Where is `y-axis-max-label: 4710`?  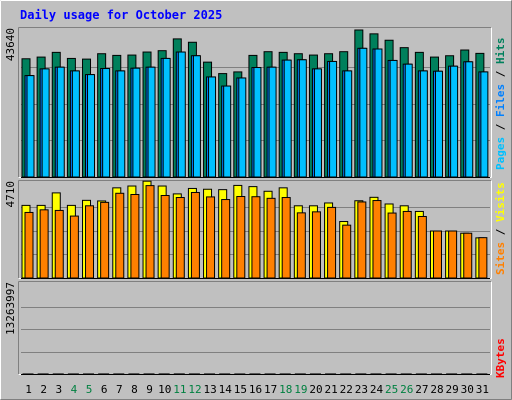 y-axis-max-label: 4710 is located at coordinates (10, 194).